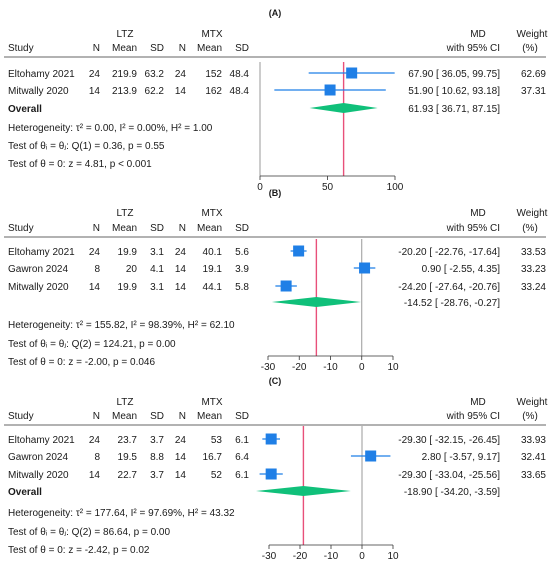  Describe the element at coordinates (92, 344) in the screenshot. I see `statistic-line: Test of θᵢ = θⱼ: Q(2) = 124.21, p = 0.00` at that location.